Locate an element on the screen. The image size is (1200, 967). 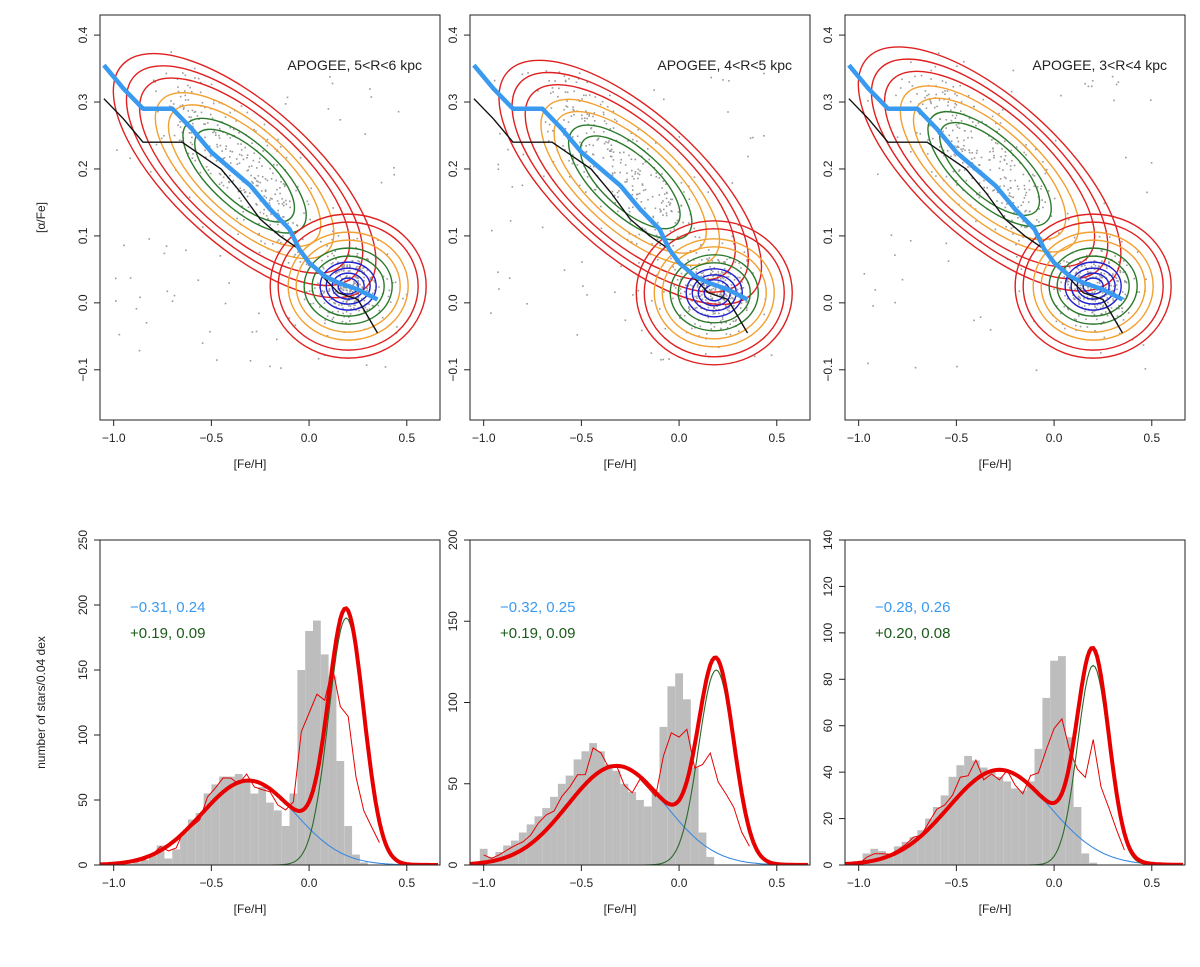
kde-thin-line is located at coordinates (991, 791).